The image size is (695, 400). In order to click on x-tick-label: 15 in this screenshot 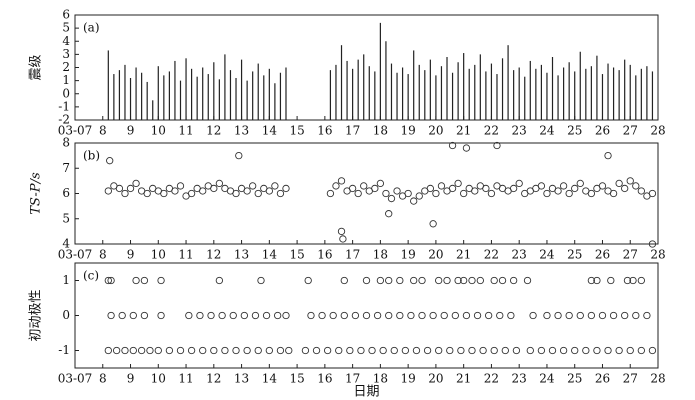, I will do `click(296, 379)`.